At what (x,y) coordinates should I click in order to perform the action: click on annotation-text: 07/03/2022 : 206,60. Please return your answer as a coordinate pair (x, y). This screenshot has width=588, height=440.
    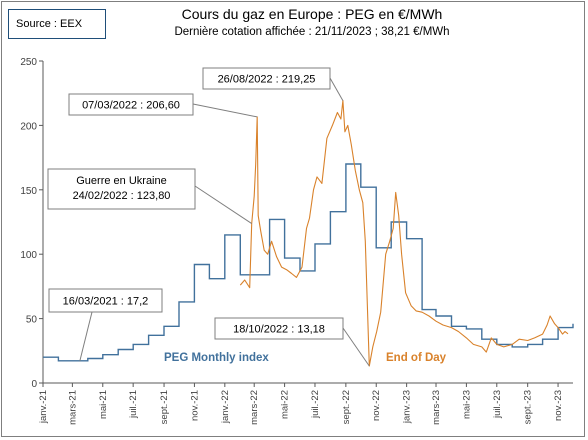
    Looking at the image, I should click on (131, 106).